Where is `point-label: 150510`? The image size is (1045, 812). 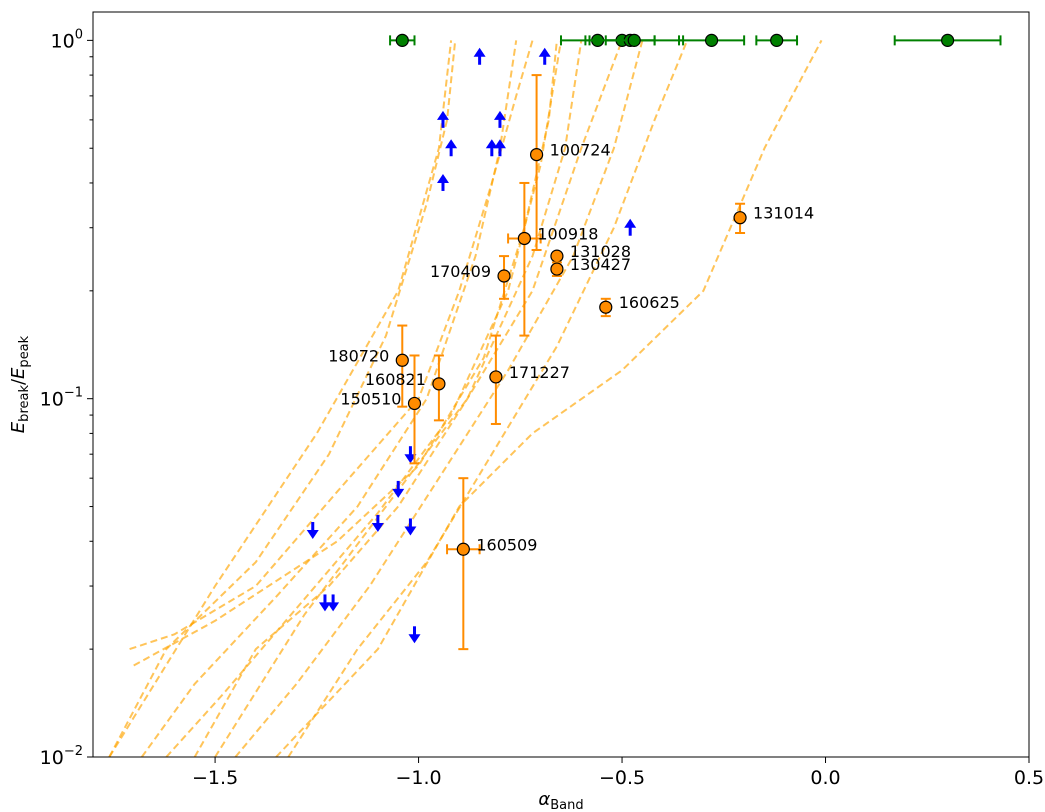
point-label: 150510 is located at coordinates (370, 398).